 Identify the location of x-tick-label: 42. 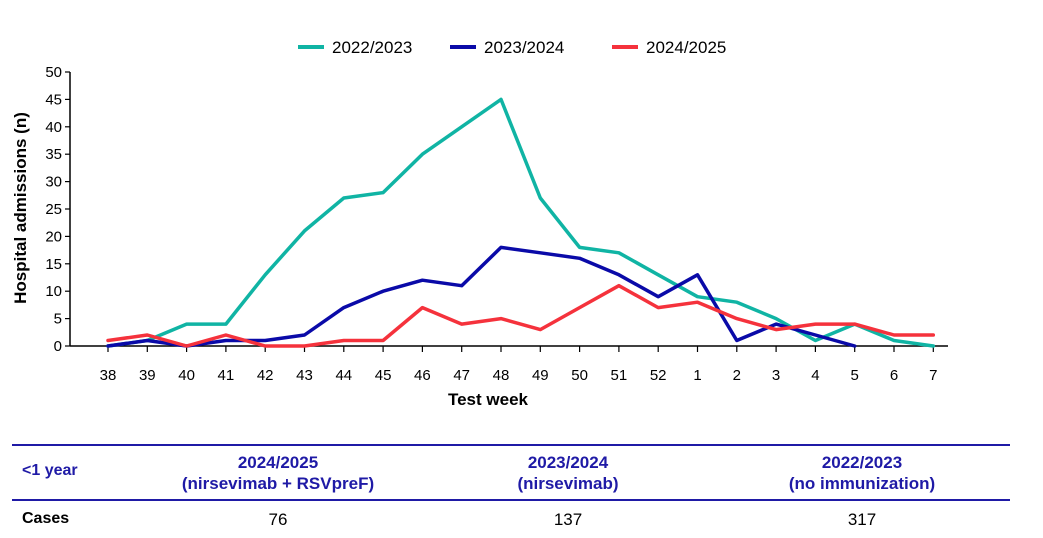
(265, 375).